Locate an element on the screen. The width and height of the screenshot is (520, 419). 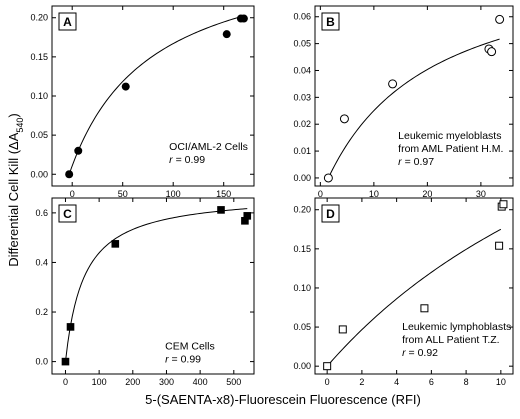
panel-b-y-tick-label: 0.00 is located at coordinates (302, 178).